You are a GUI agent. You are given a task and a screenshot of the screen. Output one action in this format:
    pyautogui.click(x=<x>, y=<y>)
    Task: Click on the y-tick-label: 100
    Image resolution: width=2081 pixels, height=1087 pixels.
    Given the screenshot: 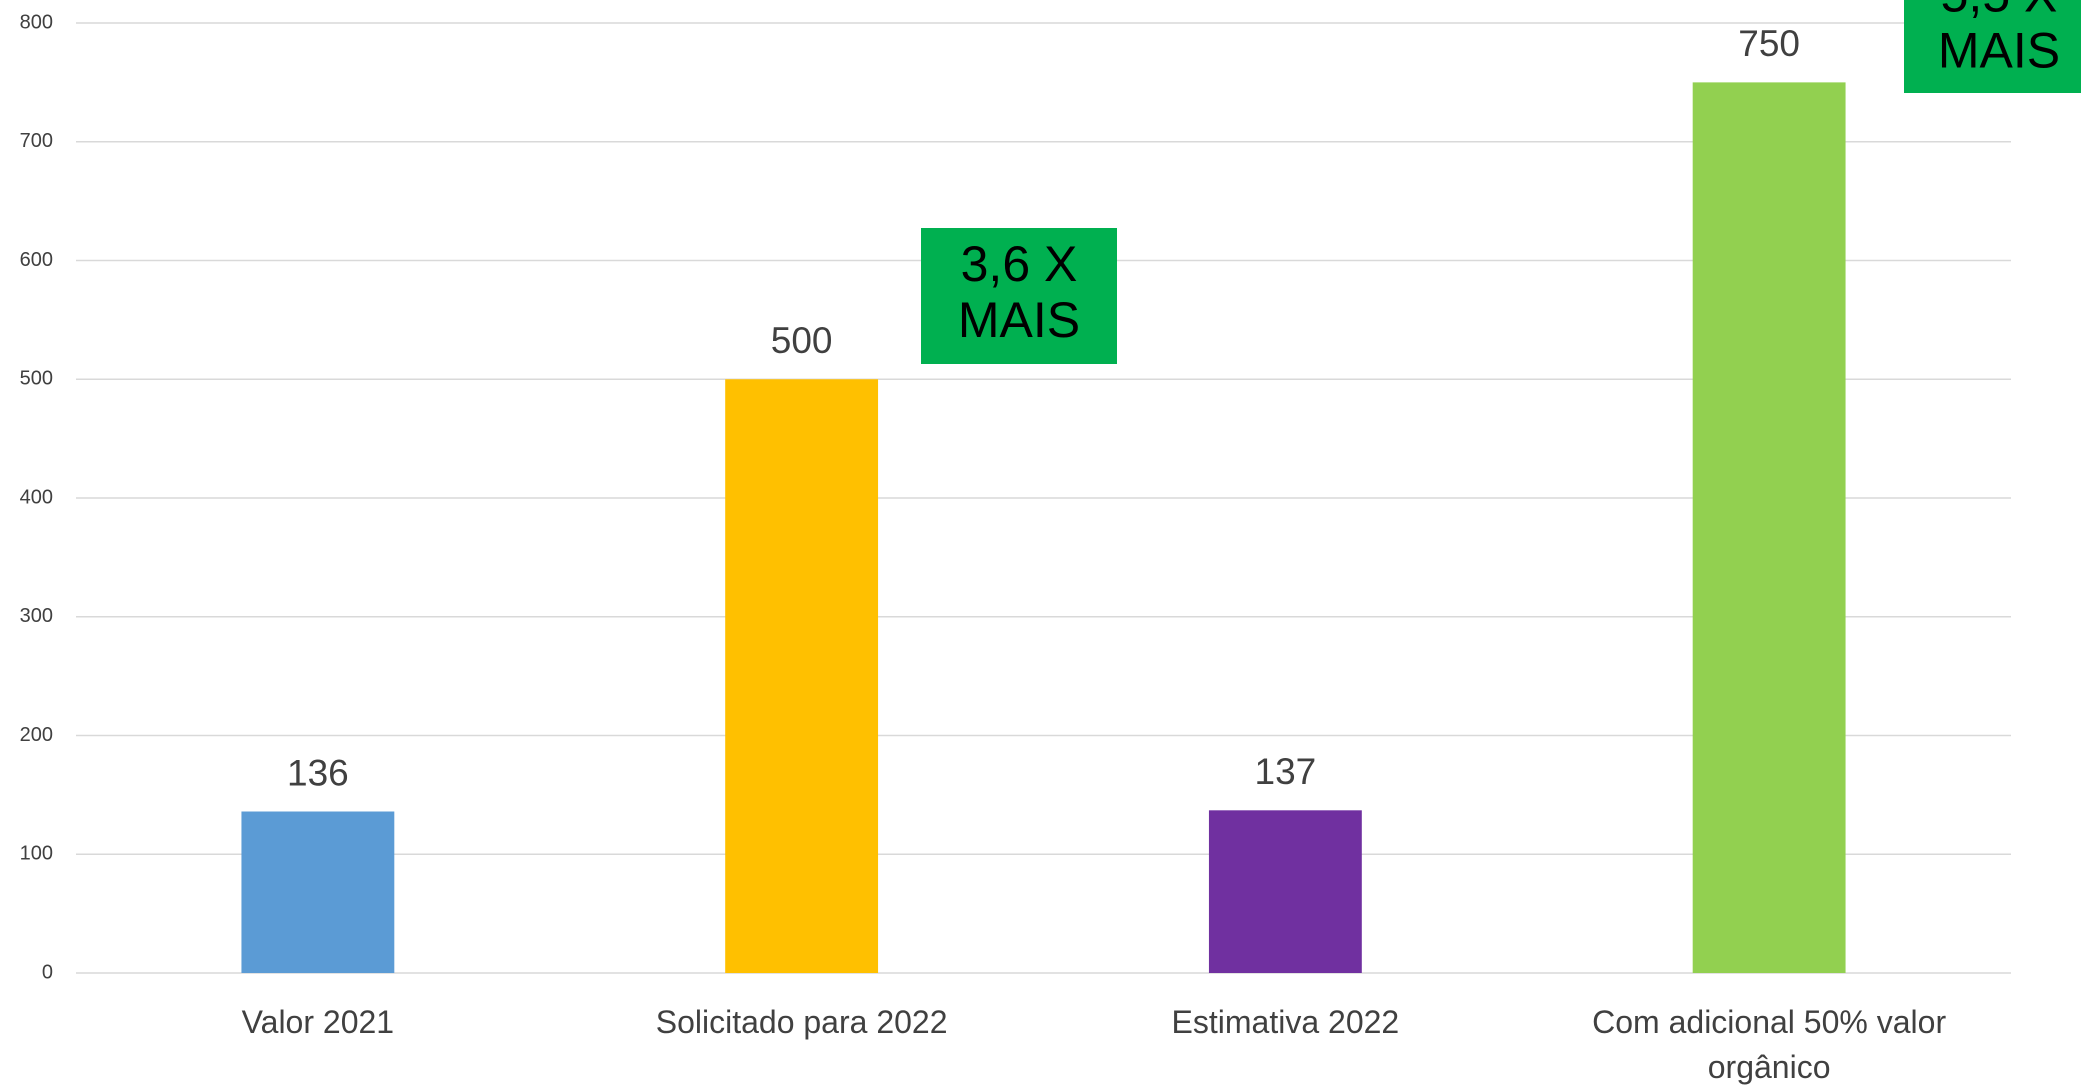 What is the action you would take?
    pyautogui.click(x=36, y=854)
    